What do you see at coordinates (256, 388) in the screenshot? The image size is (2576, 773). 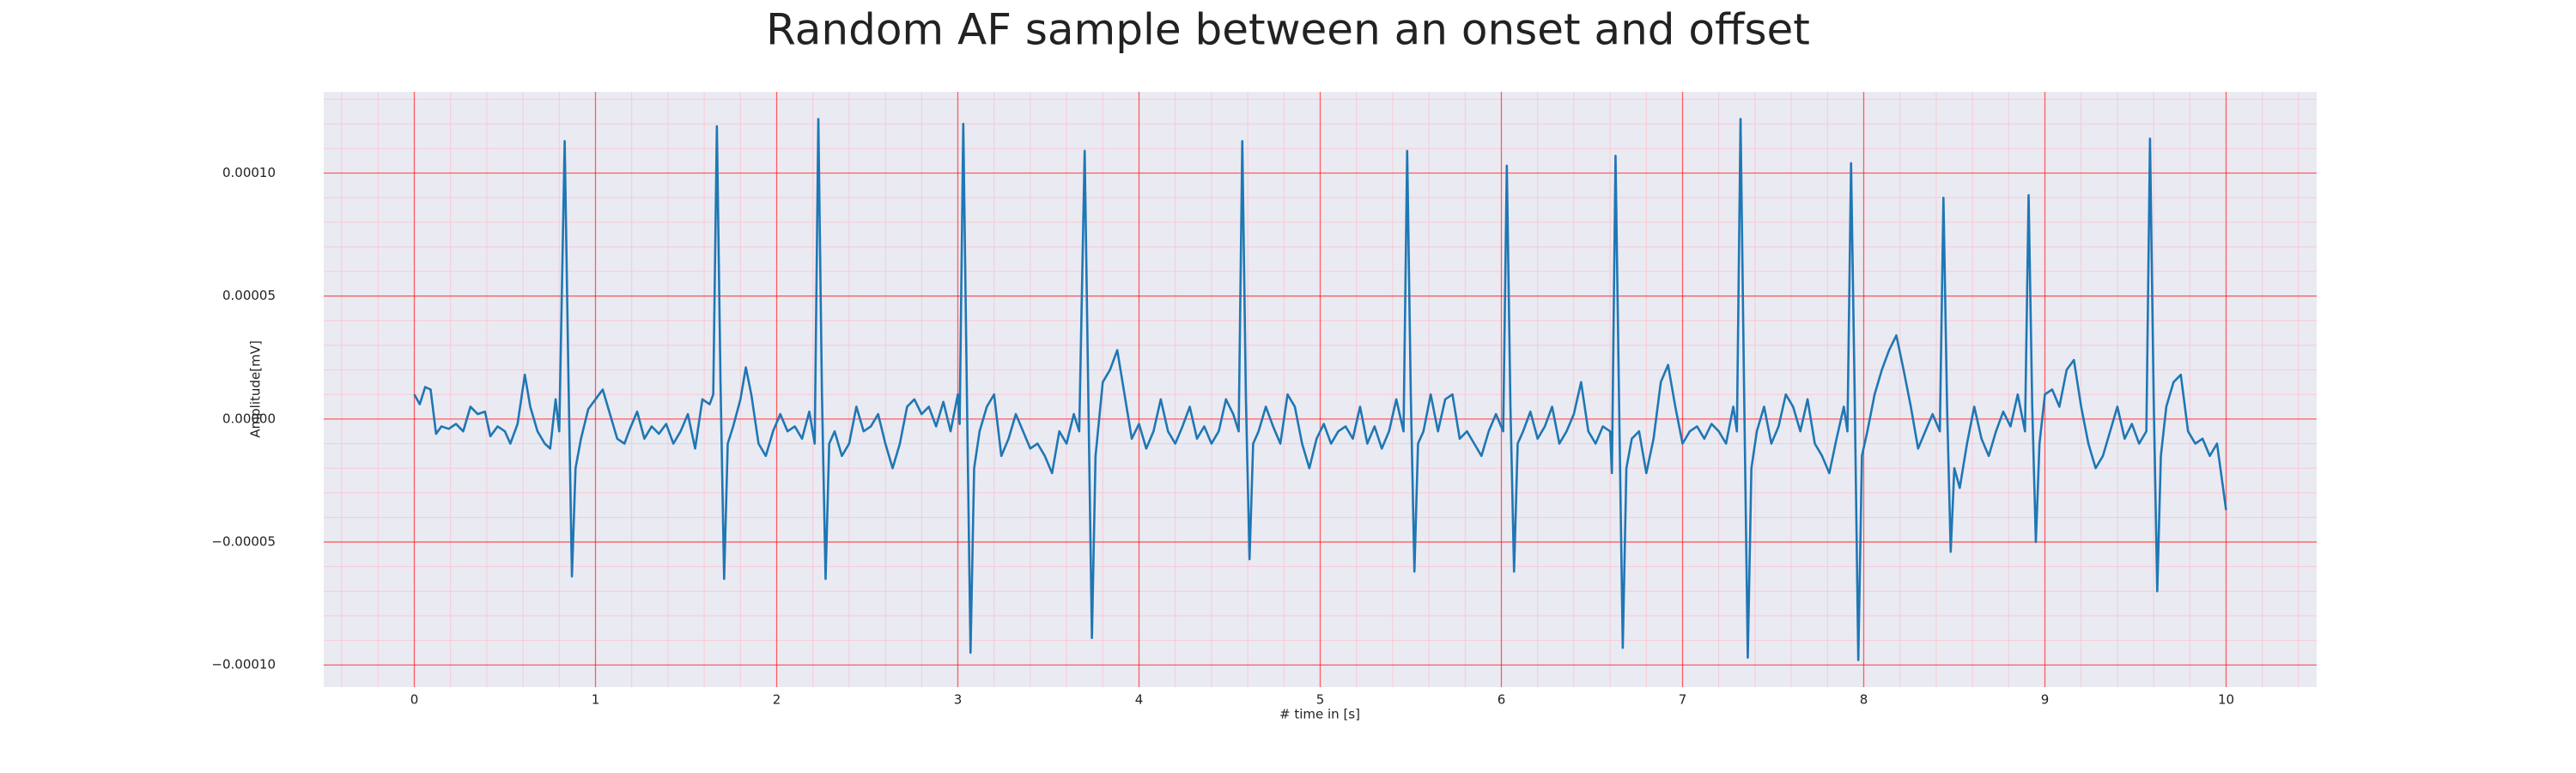 I see `y-axis-label: Amplitude[mV]` at bounding box center [256, 388].